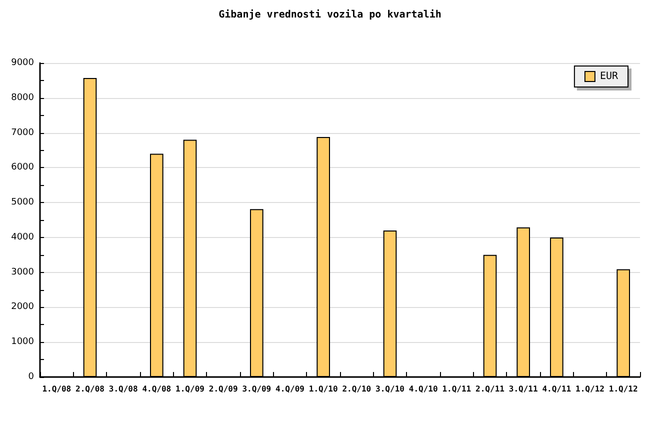 Image resolution: width=660 pixels, height=440 pixels. Describe the element at coordinates (57, 389) in the screenshot. I see `x-tick-label: 1.Q/08` at that location.